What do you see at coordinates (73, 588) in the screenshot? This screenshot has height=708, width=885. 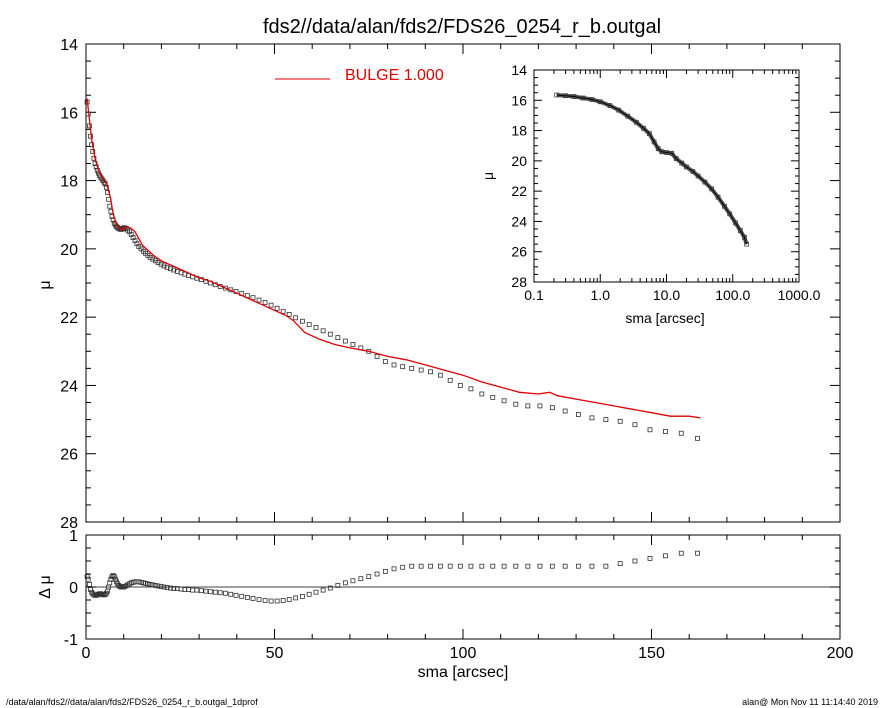 I see `residual-y-tick-label: 0` at bounding box center [73, 588].